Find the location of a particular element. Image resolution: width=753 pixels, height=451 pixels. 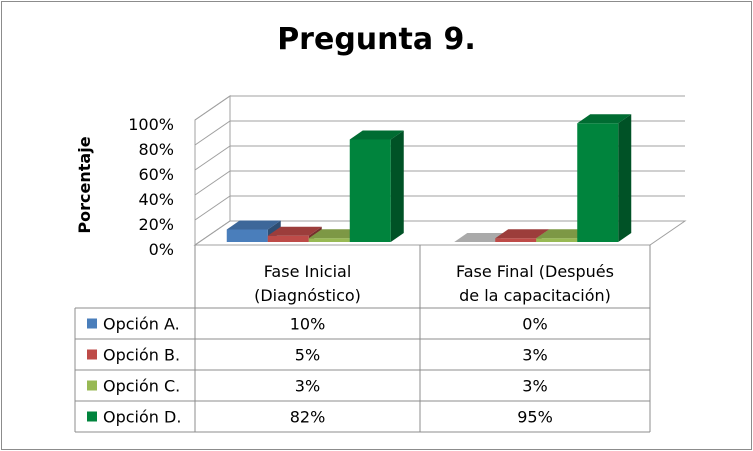

data-label: 0% is located at coordinates (534, 324).